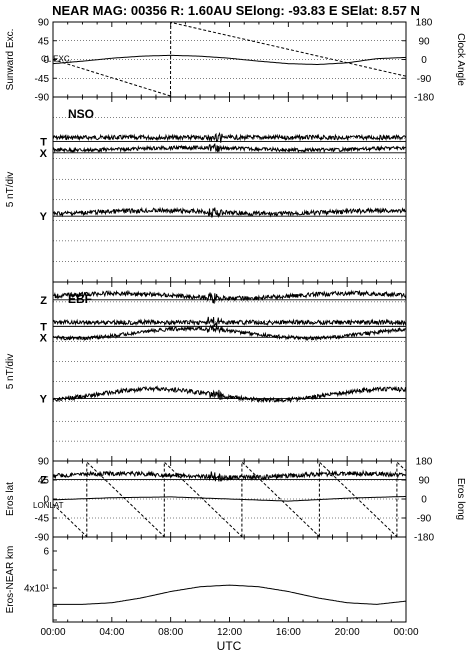  What do you see at coordinates (424, 60) in the screenshot?
I see `sunward-panel-ytick-right-label: 0` at bounding box center [424, 60].